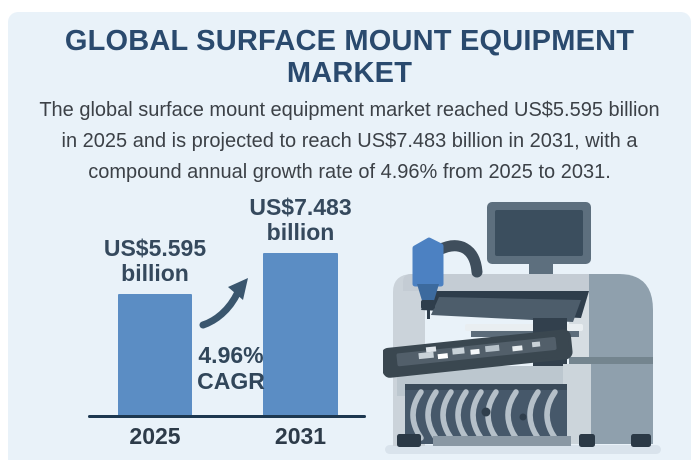 Image resolution: width=697 pixels, height=460 pixels. I want to click on x-tick-2031: 2031, so click(300, 436).